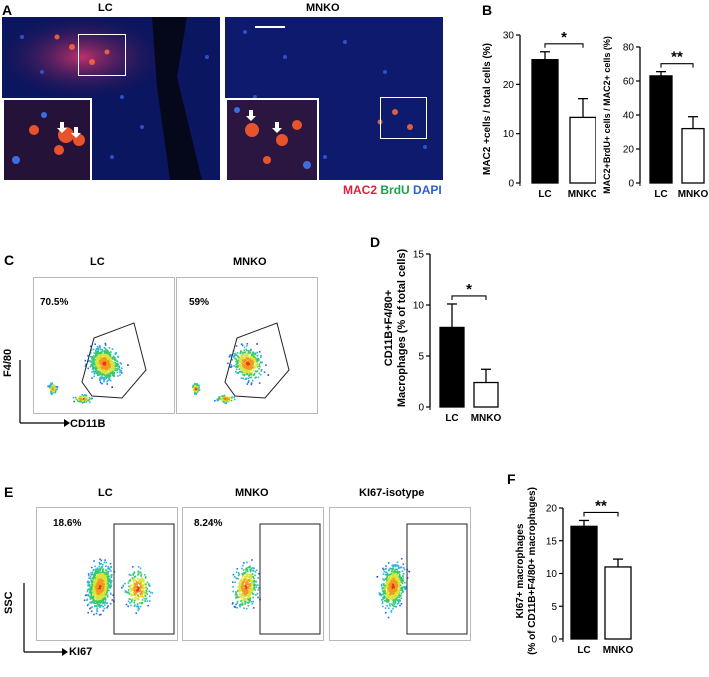 This screenshot has width=709, height=677. Describe the element at coordinates (392, 493) in the screenshot. I see `panel-e-isotype-label: KI67-isotype` at that location.